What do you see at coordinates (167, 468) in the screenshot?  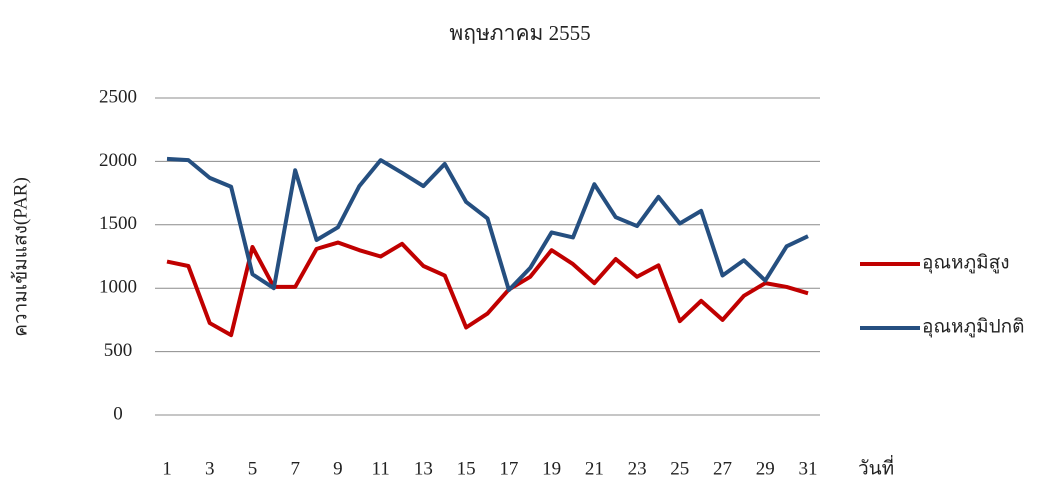 I see `x-tick-label: 1` at bounding box center [167, 468].